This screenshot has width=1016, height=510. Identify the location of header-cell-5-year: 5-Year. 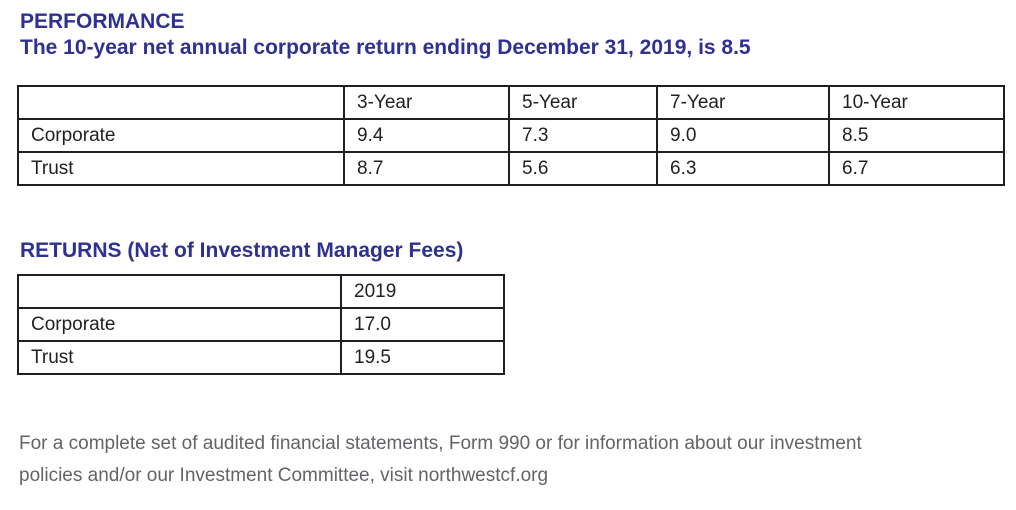
(583, 102).